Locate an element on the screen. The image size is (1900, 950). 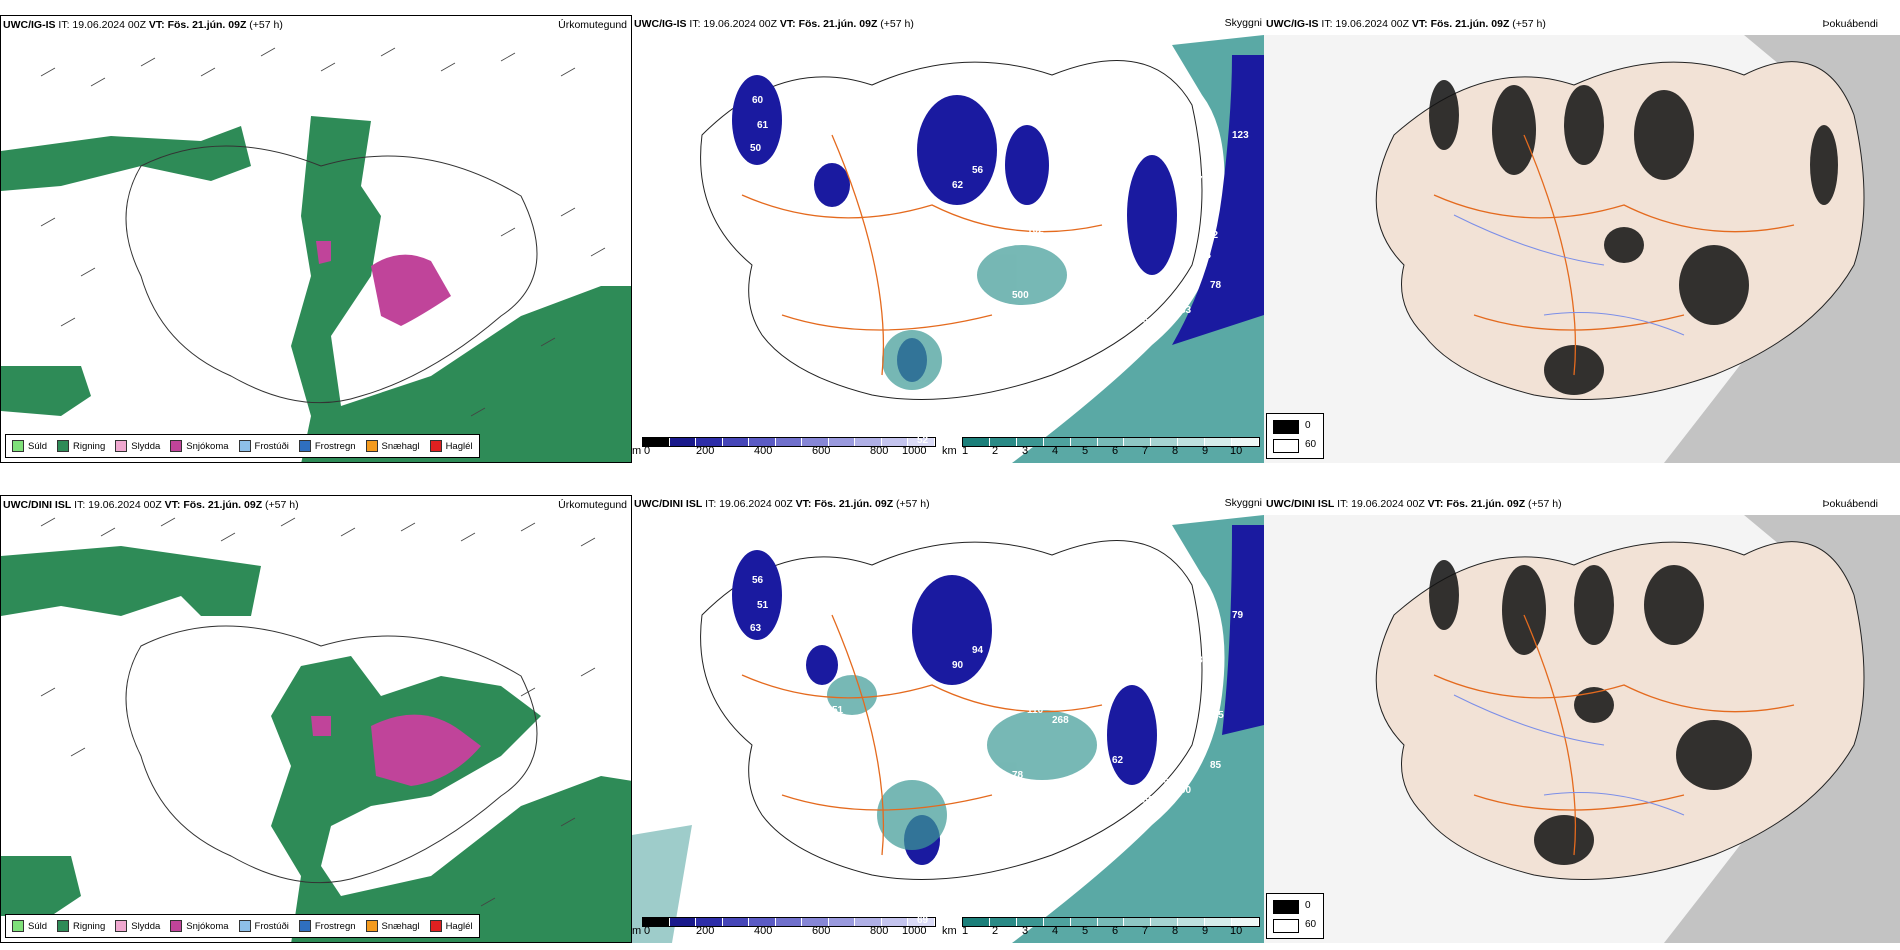
ceiling-colorbar-top: m 0 200 400 600 800 1000 is located at coordinates (784, 449).